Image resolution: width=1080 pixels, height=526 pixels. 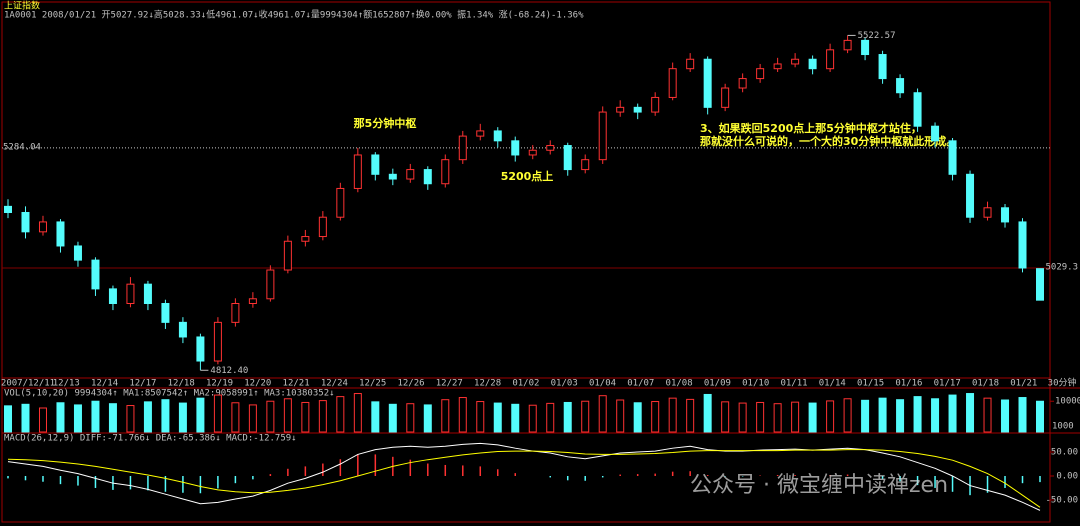 What do you see at coordinates (602, 384) in the screenshot?
I see `x-tick-label: 01/04` at bounding box center [602, 384].